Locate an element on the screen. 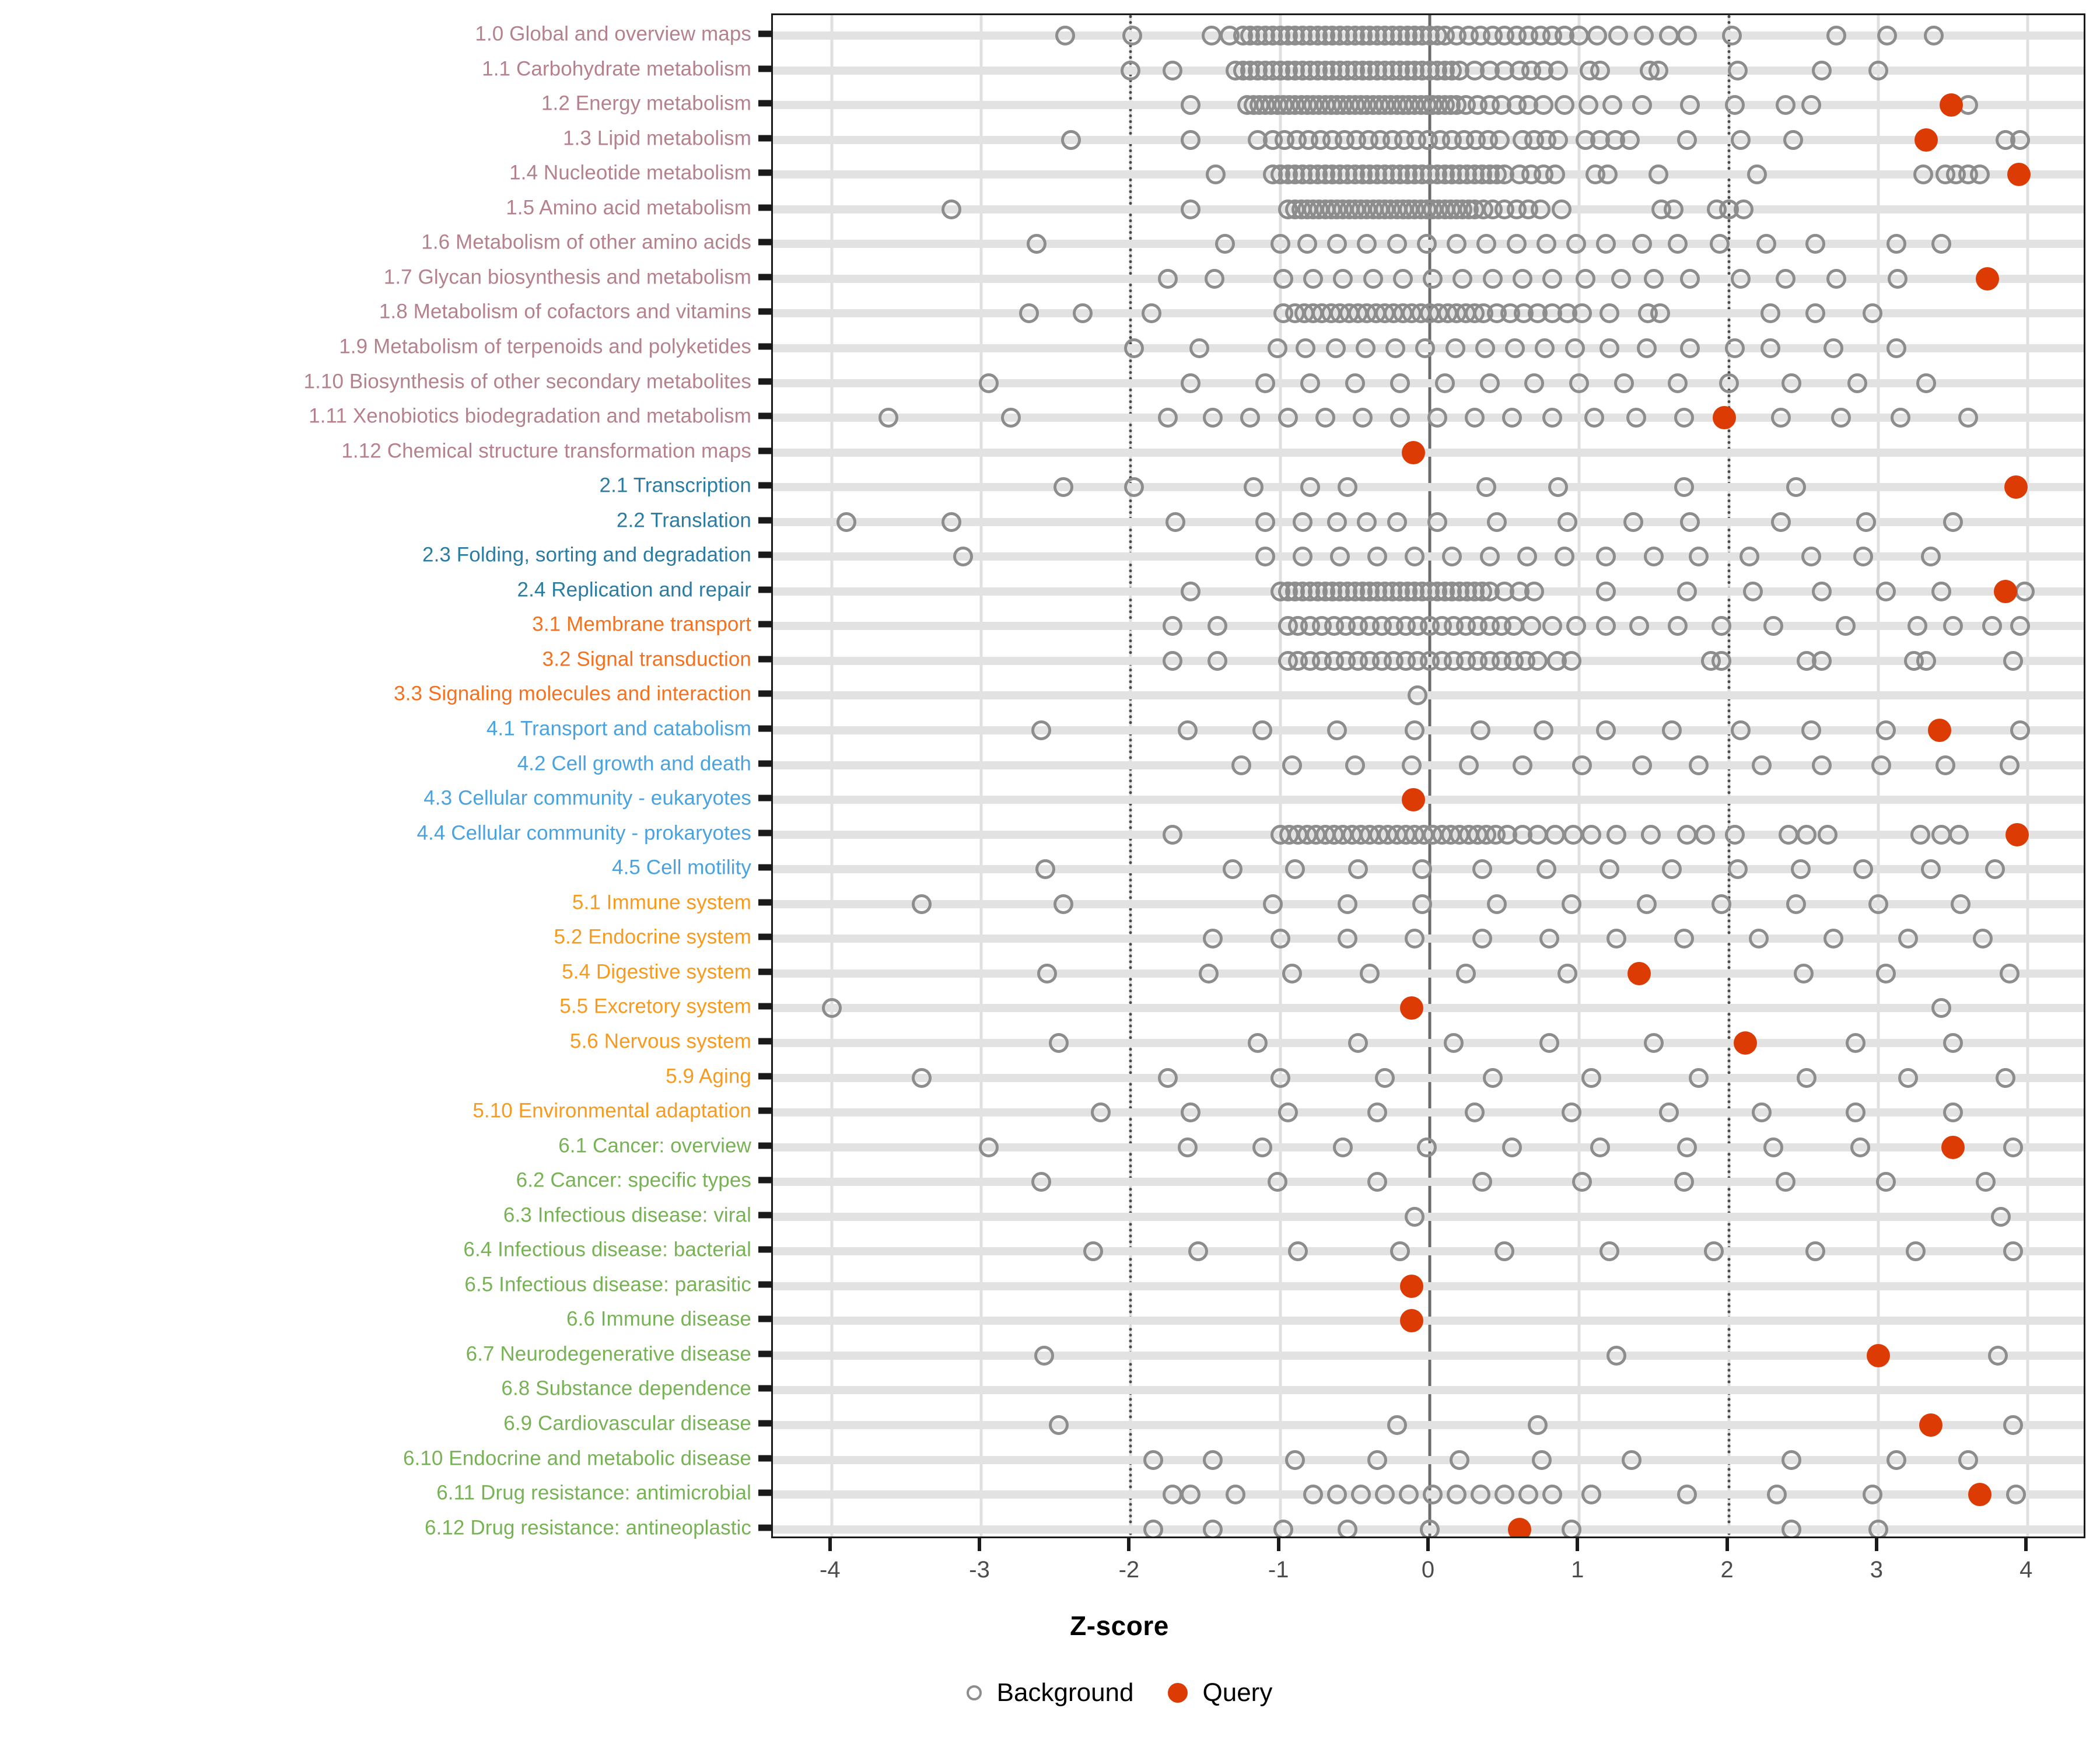 The image size is (2100, 1750). y-axis-label: 5.10 Environmental adaptation is located at coordinates (612, 1110).